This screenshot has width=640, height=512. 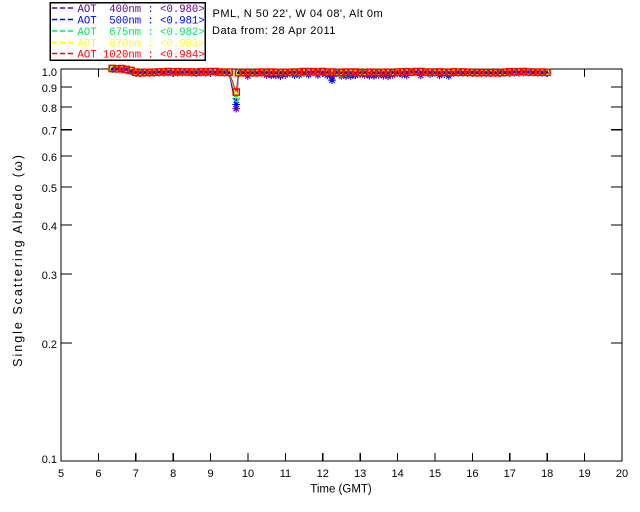 What do you see at coordinates (141, 10) in the screenshot?
I see `svg-text: AOT 400nm : <0.980>` at bounding box center [141, 10].